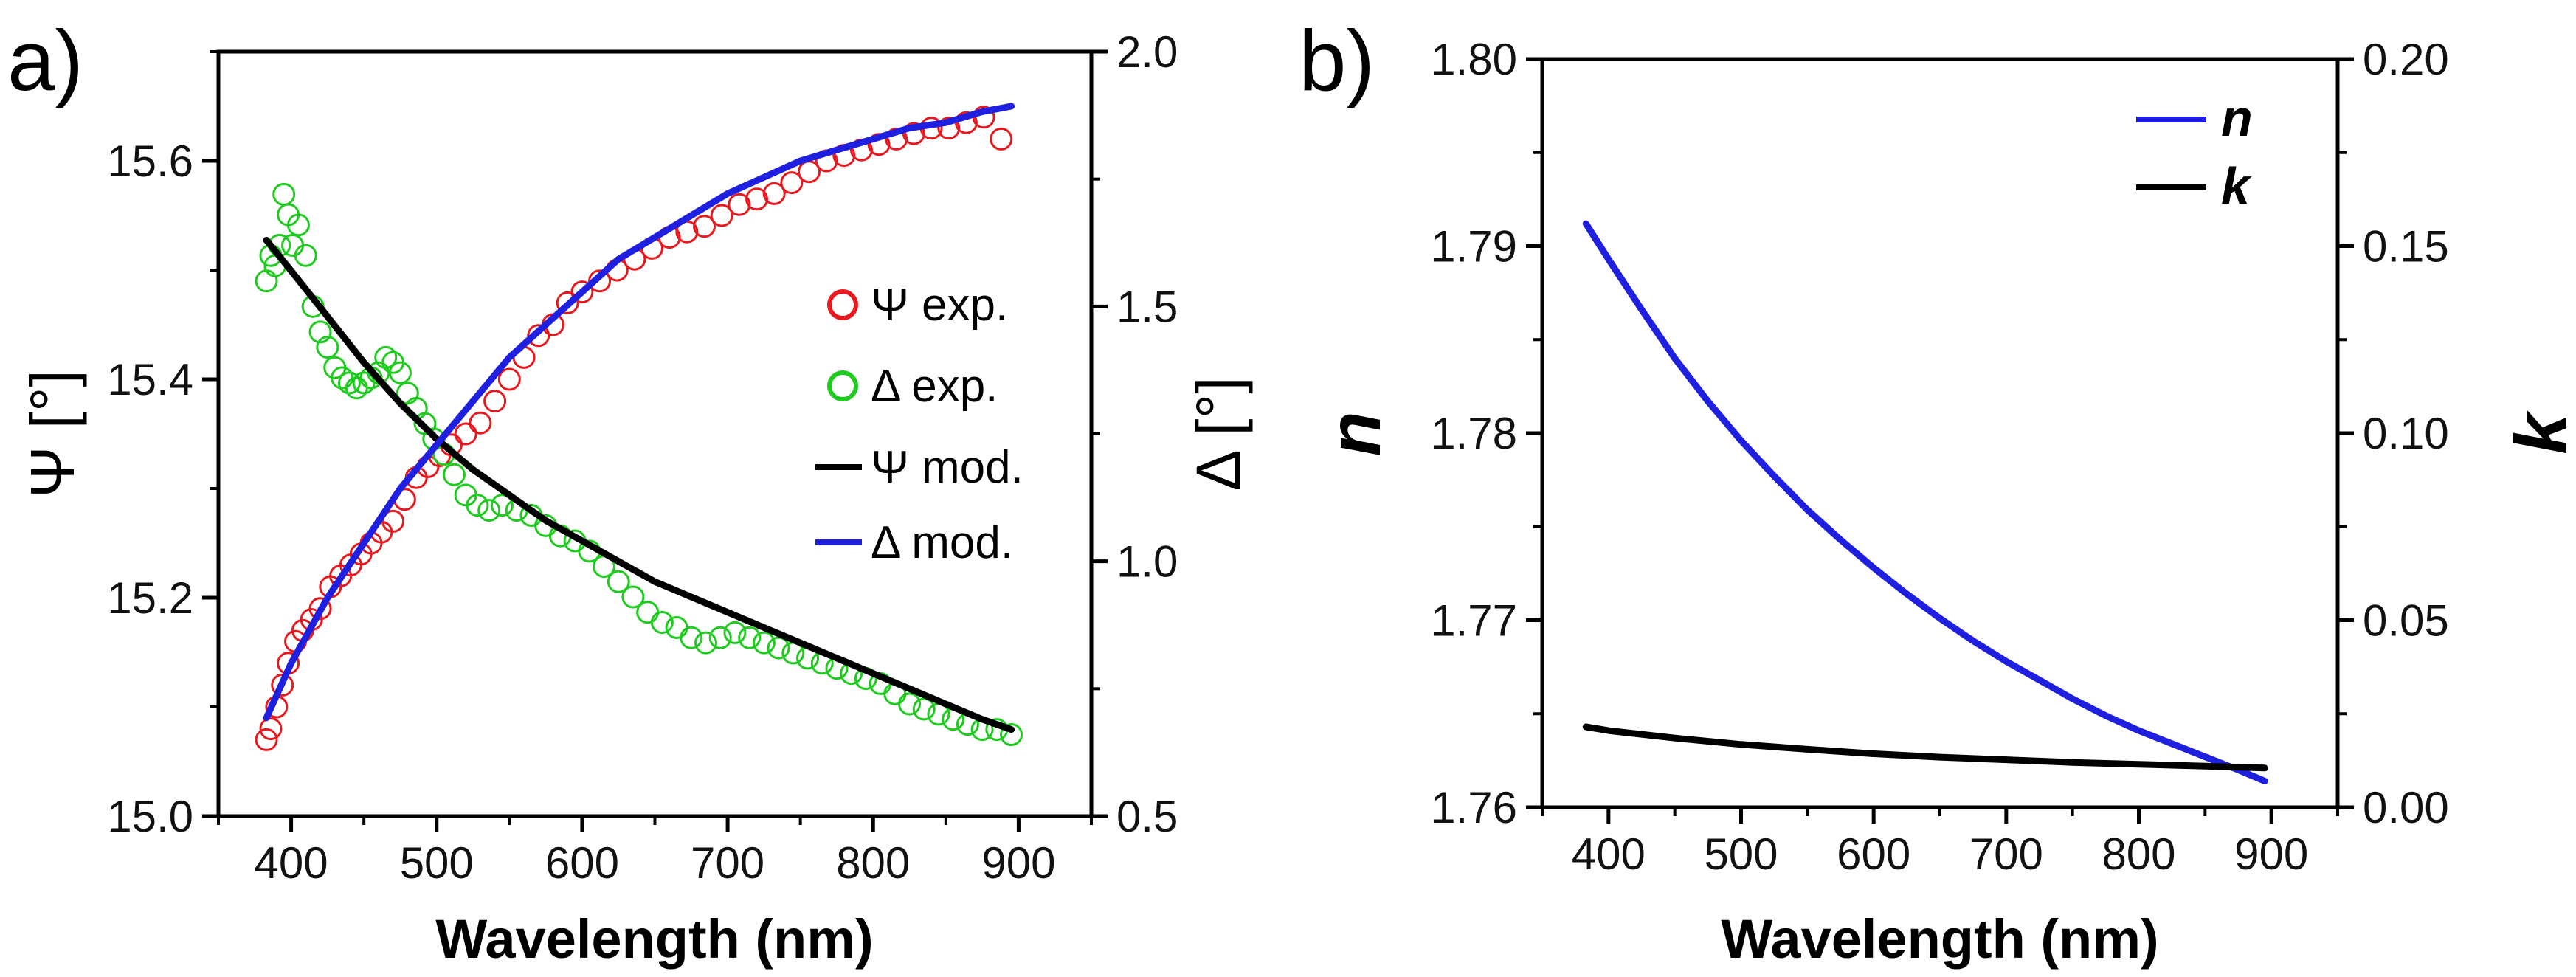 The height and width of the screenshot is (977, 2576). I want to click on y-left-tick-label: 15.2, so click(150, 598).